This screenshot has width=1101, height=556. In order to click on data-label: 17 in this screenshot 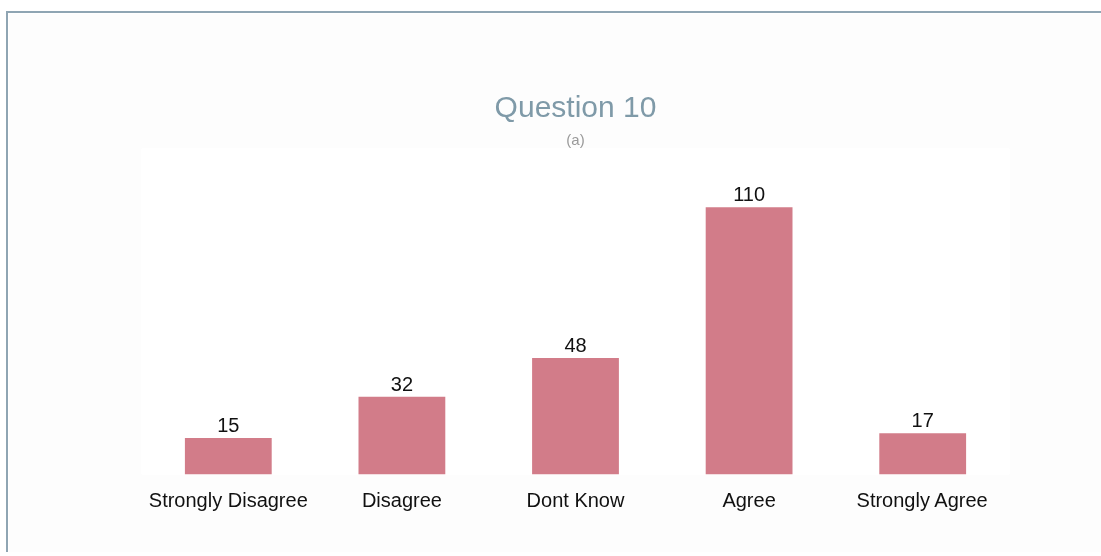, I will do `click(922, 420)`.